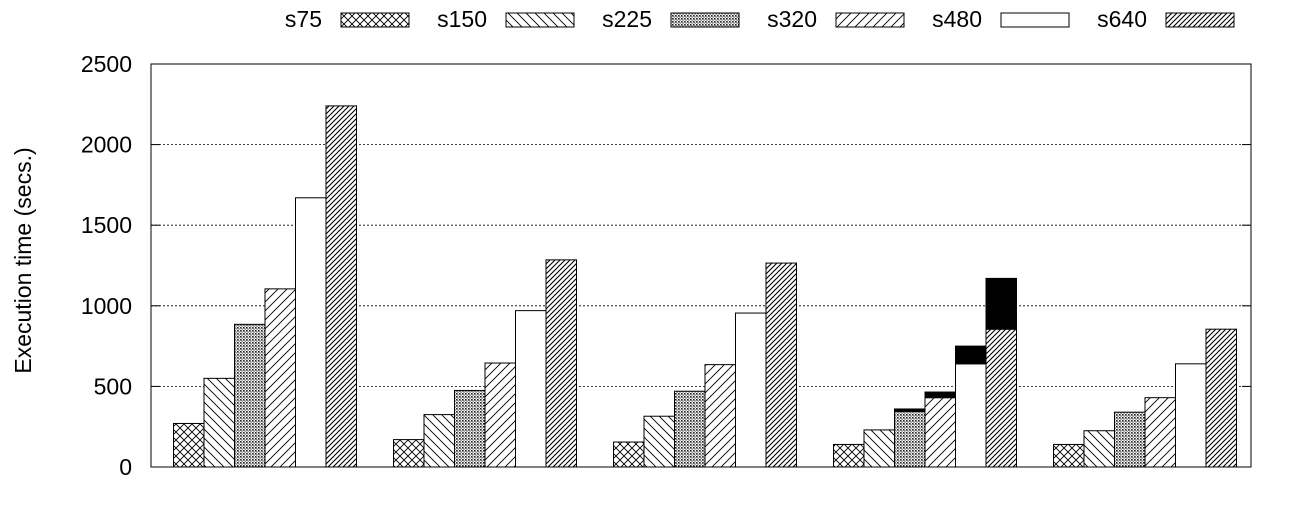 Image resolution: width=1300 pixels, height=505 pixels. What do you see at coordinates (705, 20) in the screenshot?
I see `legend-swatch-s225` at bounding box center [705, 20].